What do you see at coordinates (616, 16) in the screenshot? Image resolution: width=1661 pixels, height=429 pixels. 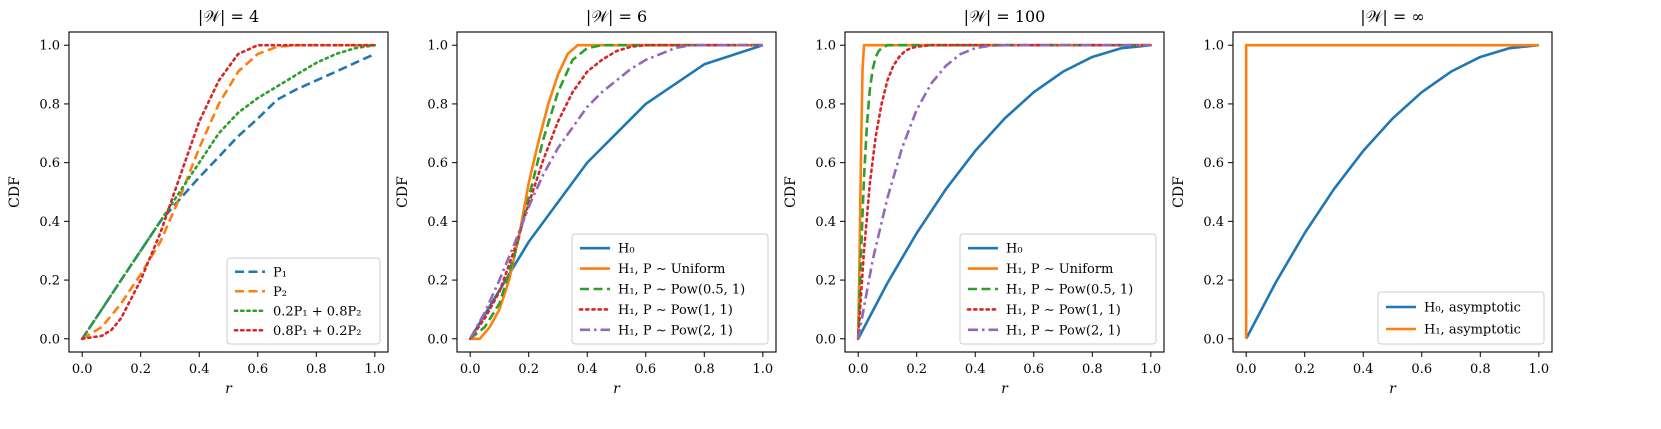 I see `chart-title: |𝒲| = 6` at bounding box center [616, 16].